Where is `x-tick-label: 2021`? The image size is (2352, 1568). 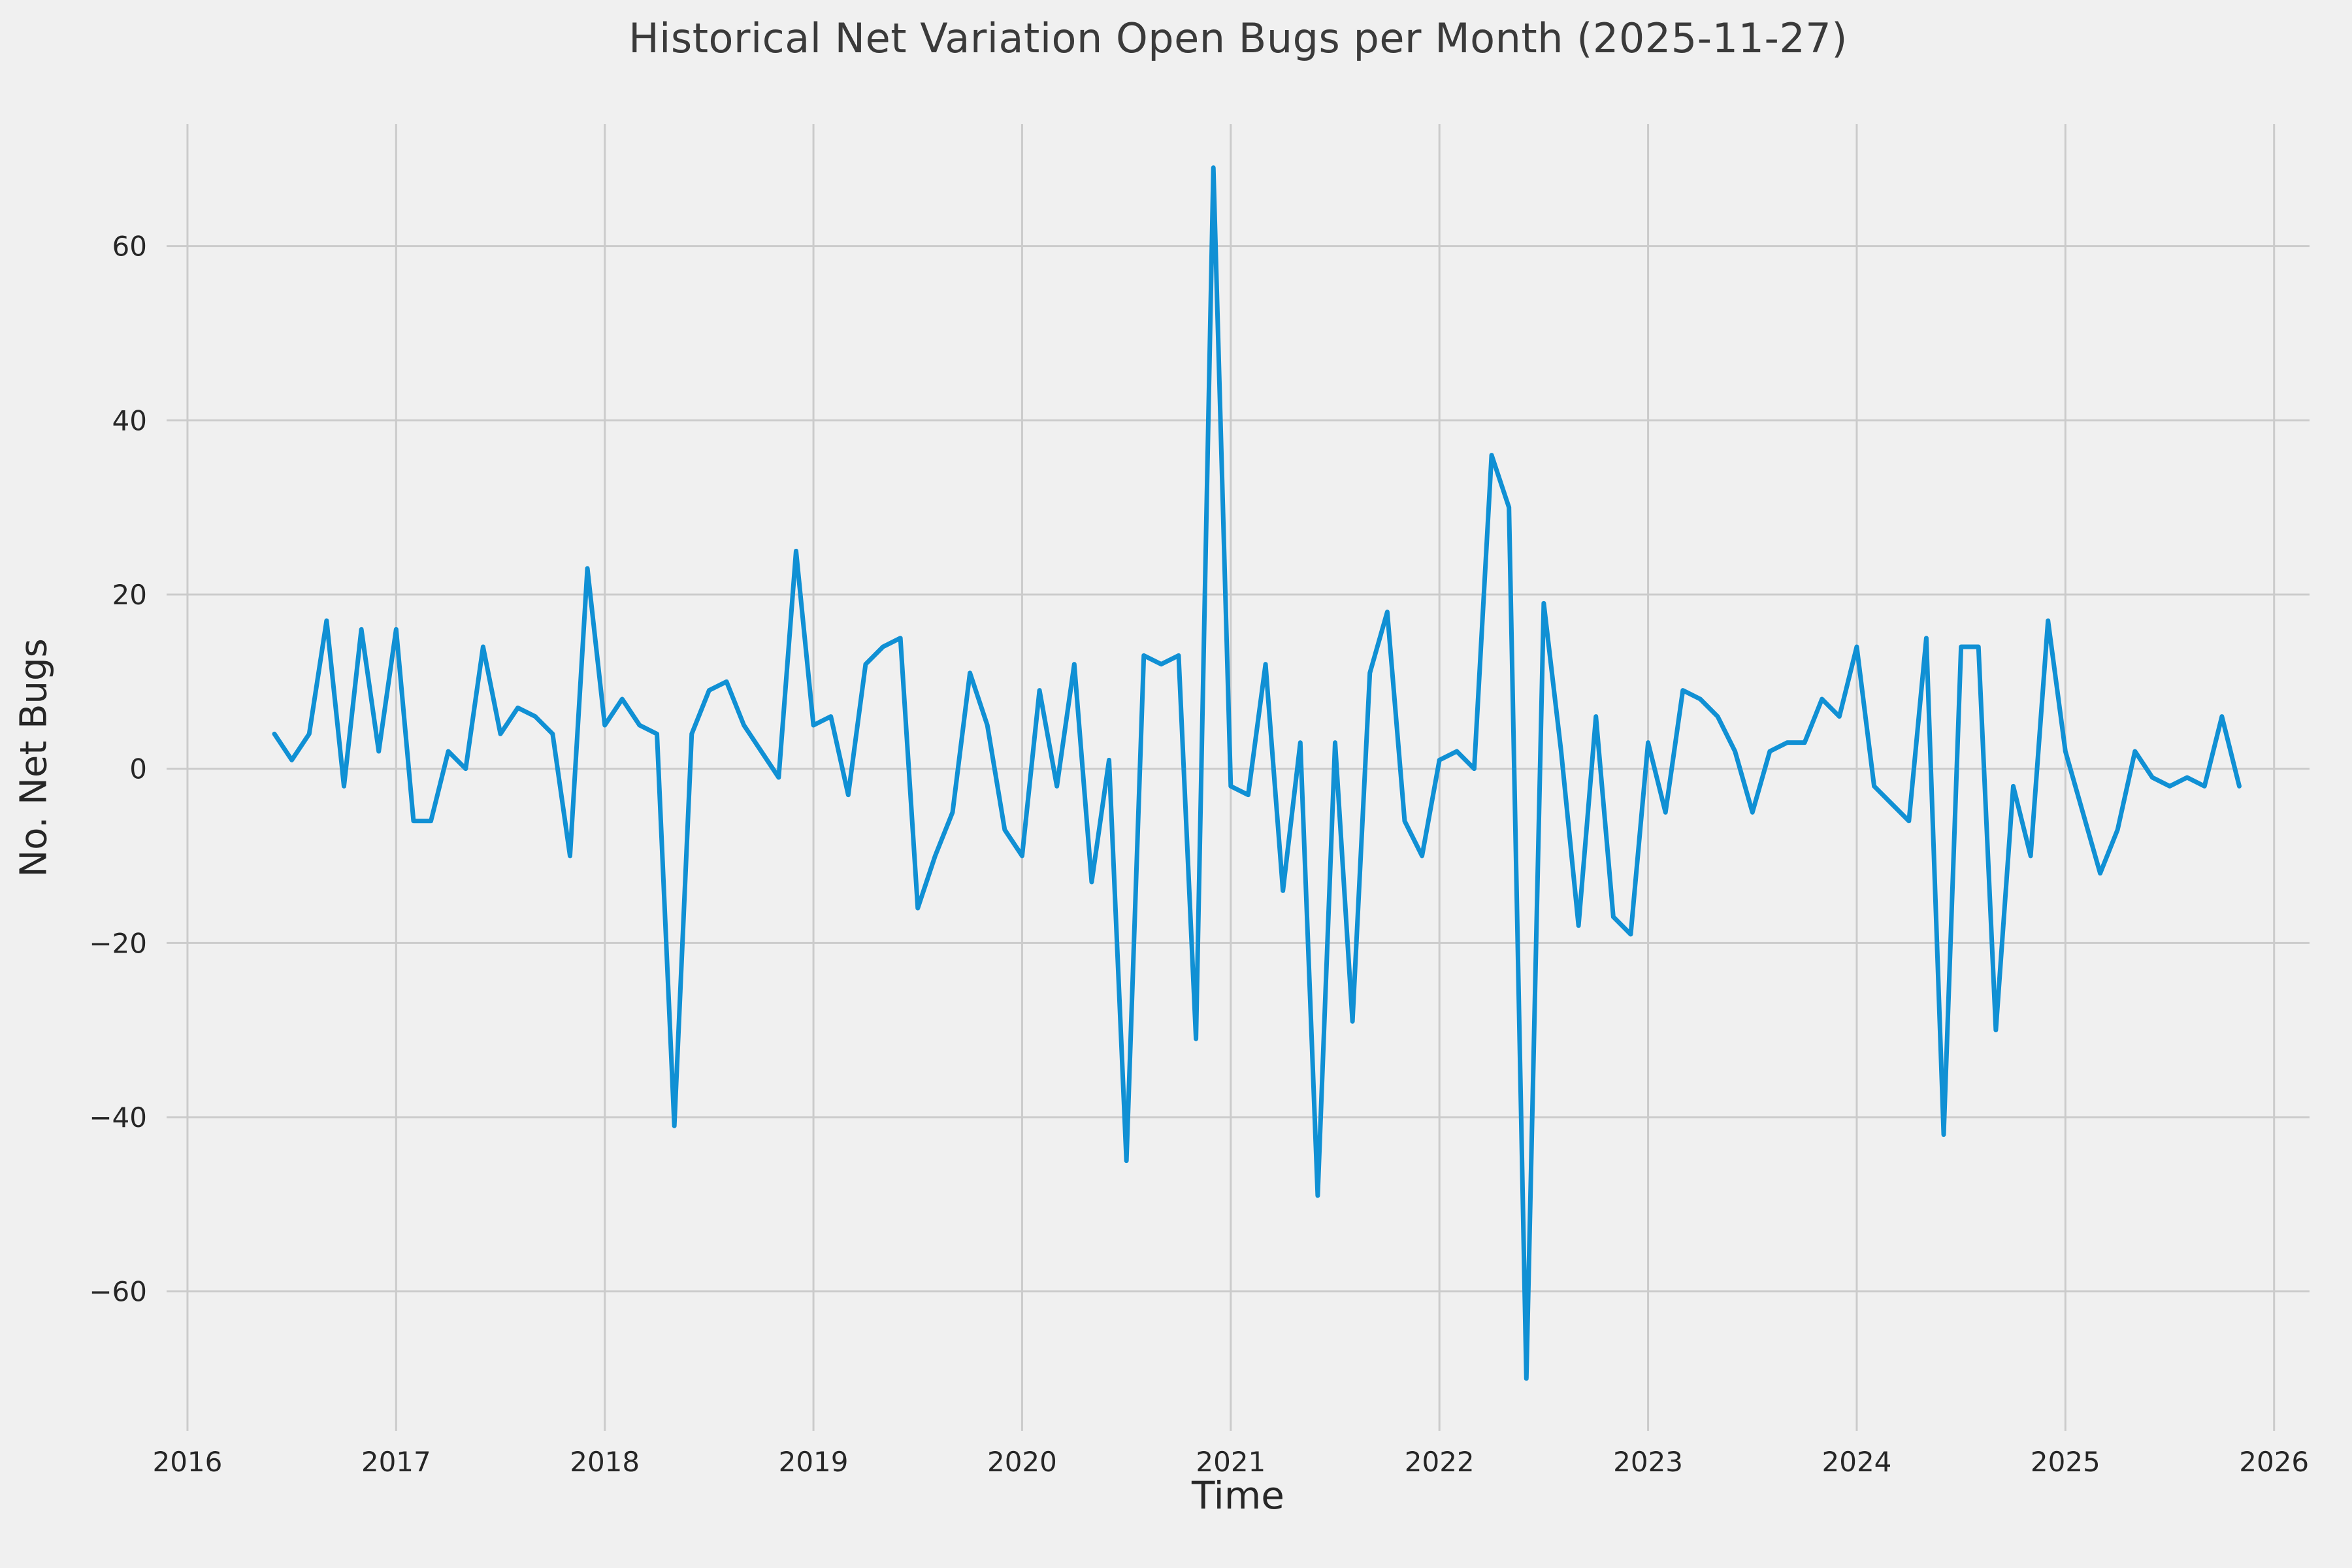
x-tick-label: 2021 is located at coordinates (1231, 1462).